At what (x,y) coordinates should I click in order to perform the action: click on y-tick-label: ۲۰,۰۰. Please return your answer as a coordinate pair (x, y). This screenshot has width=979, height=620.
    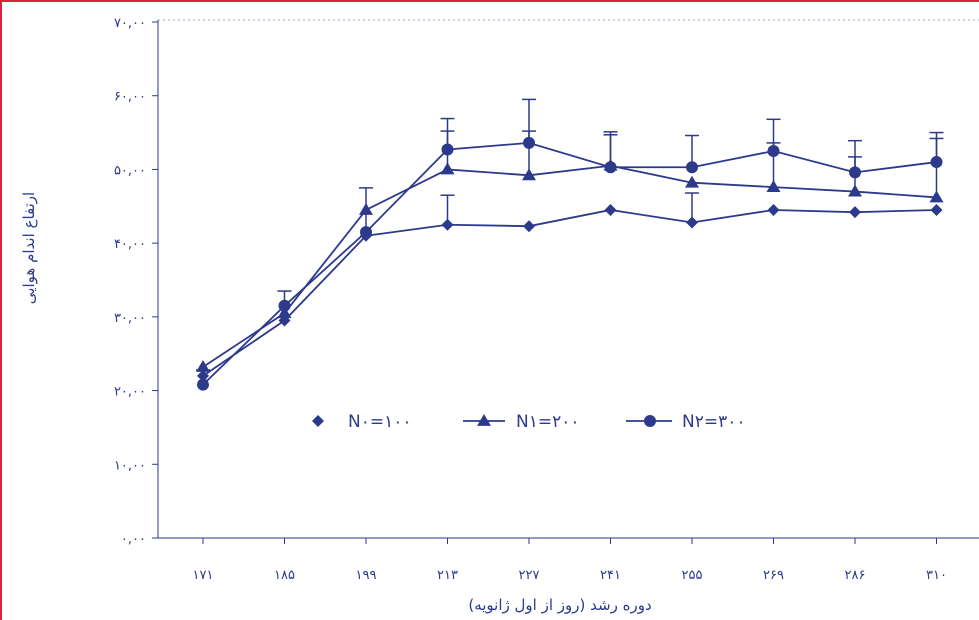
    Looking at the image, I should click on (130, 392).